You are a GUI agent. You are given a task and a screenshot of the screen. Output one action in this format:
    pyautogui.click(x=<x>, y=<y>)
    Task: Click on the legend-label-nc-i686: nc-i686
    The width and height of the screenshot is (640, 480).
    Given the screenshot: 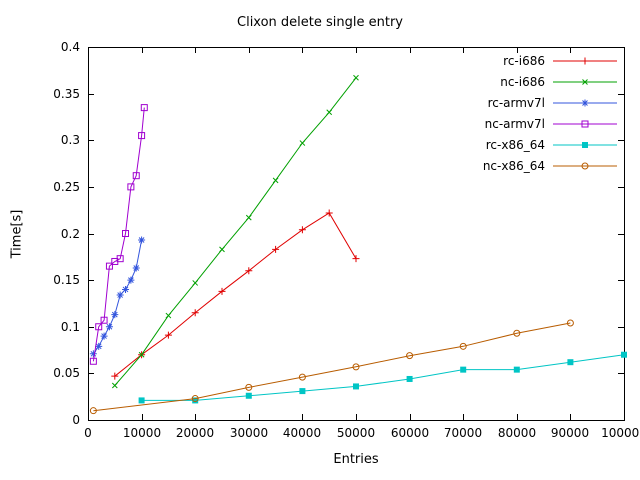 What is the action you would take?
    pyautogui.click(x=522, y=82)
    